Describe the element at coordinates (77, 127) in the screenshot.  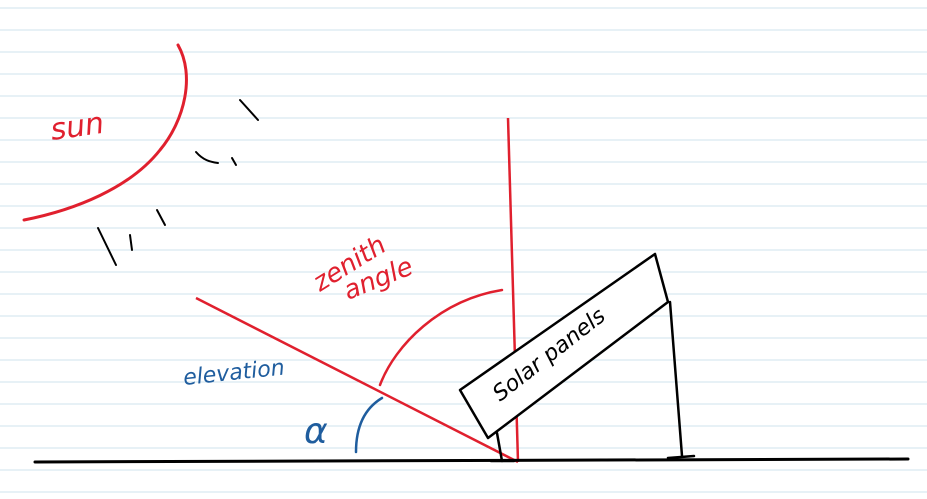
I see `sun-label: sun` at that location.